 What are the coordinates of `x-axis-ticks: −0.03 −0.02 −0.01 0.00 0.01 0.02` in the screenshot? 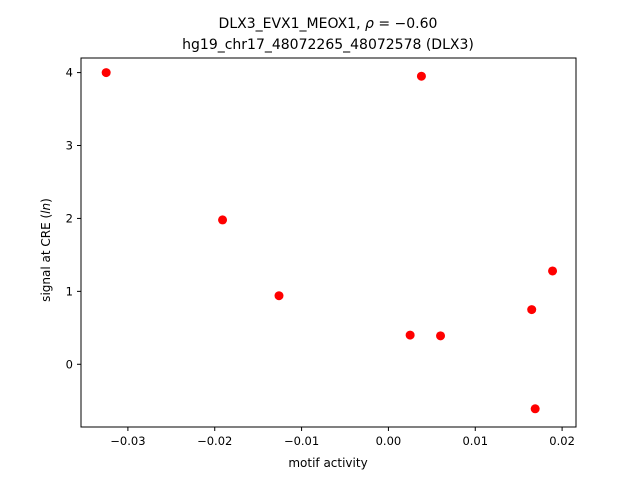 It's located at (342, 437).